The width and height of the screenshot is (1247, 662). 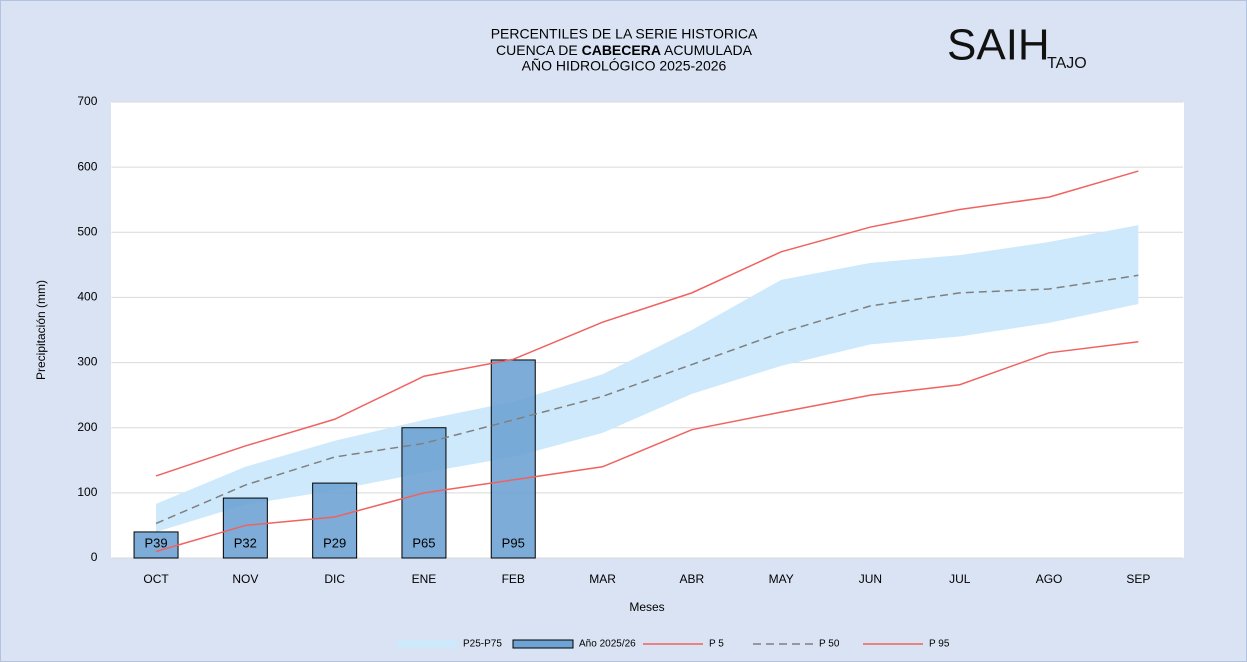 What do you see at coordinates (87, 101) in the screenshot?
I see `y-tick-label: 700` at bounding box center [87, 101].